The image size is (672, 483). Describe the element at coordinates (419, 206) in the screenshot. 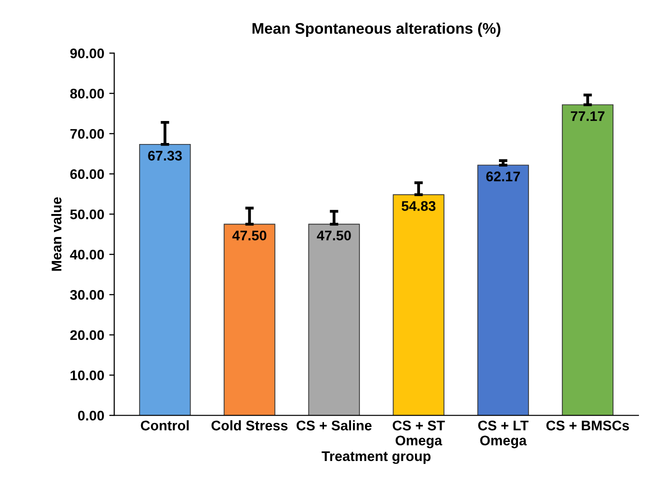

I see `data-label: 54.83` at that location.